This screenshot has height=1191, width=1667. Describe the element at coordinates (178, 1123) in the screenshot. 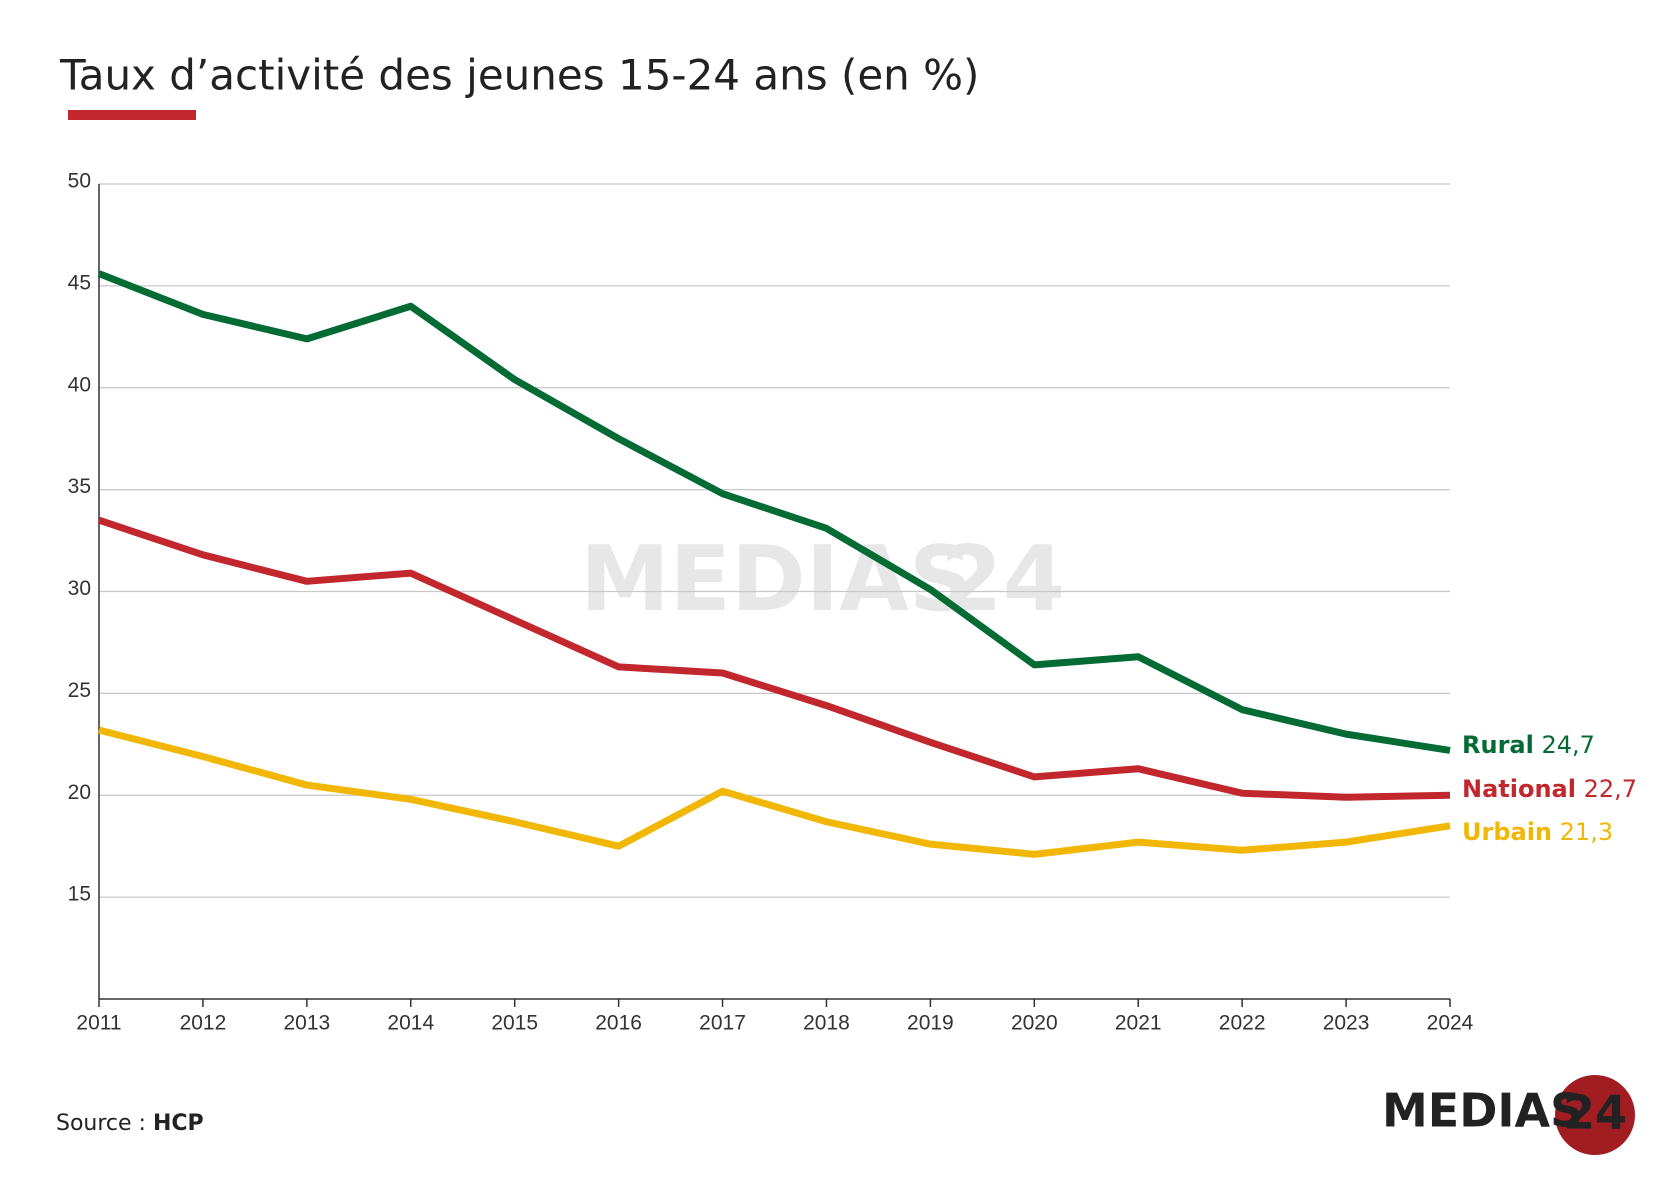

I see `source-value: HCP` at that location.